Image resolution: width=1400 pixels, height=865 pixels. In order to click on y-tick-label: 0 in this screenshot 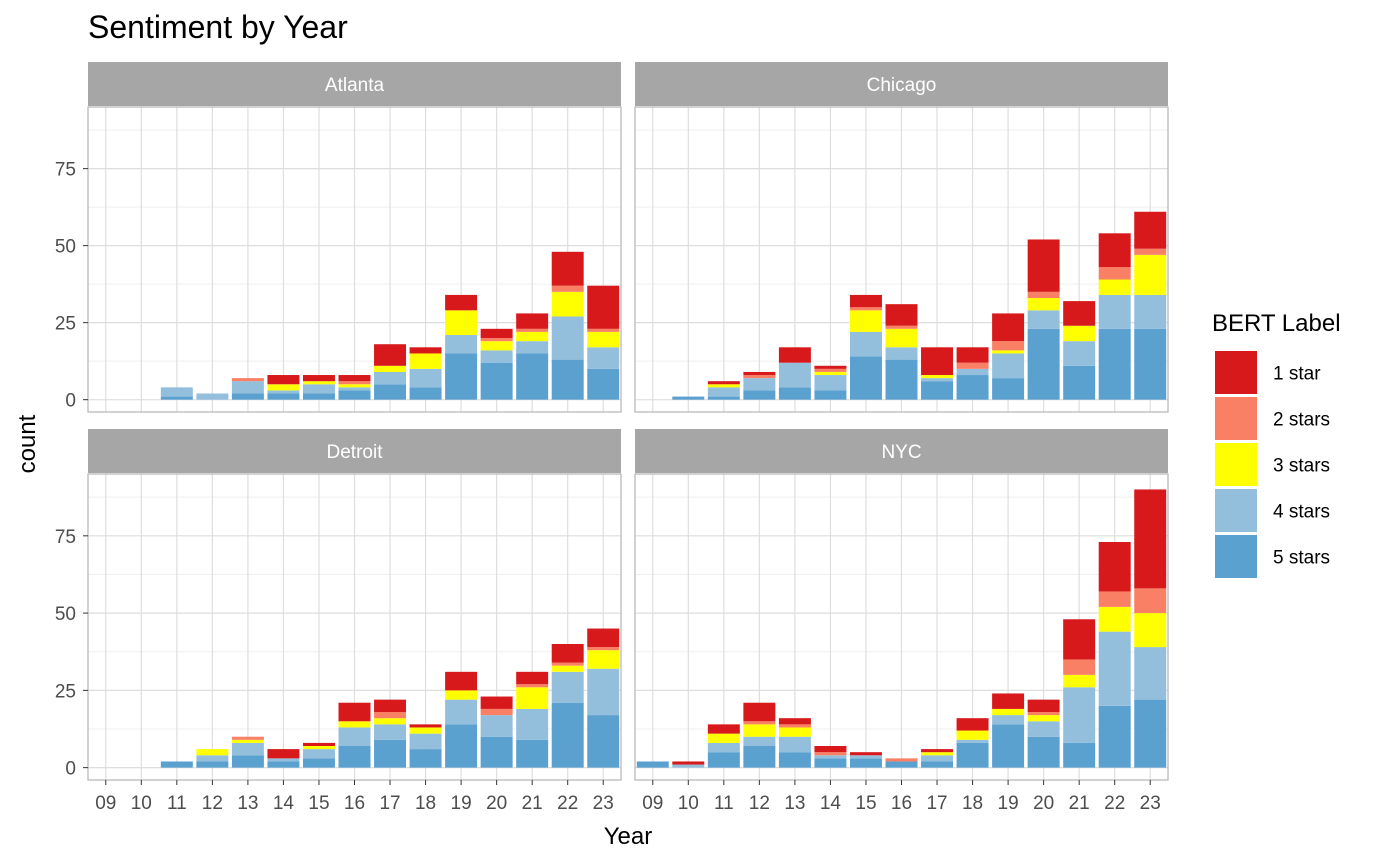, I will do `click(70, 769)`.